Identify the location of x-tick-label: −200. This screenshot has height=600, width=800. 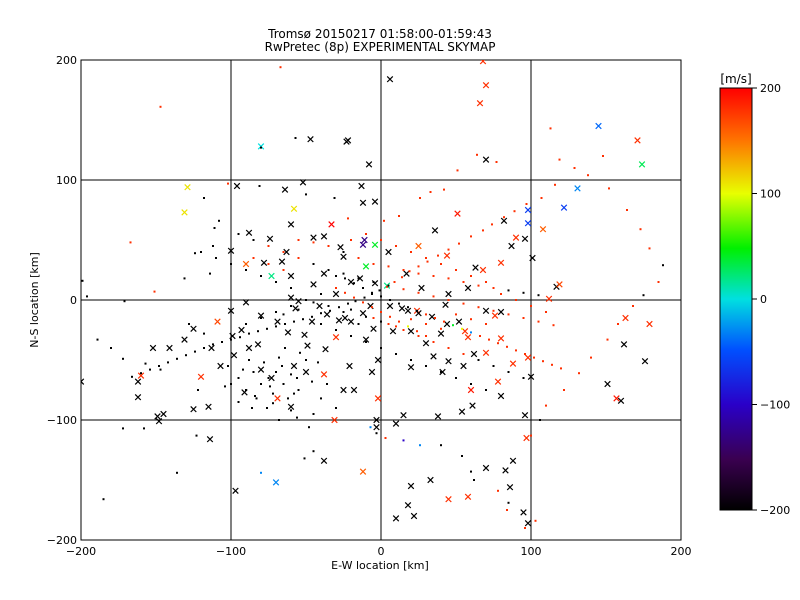
(81, 551).